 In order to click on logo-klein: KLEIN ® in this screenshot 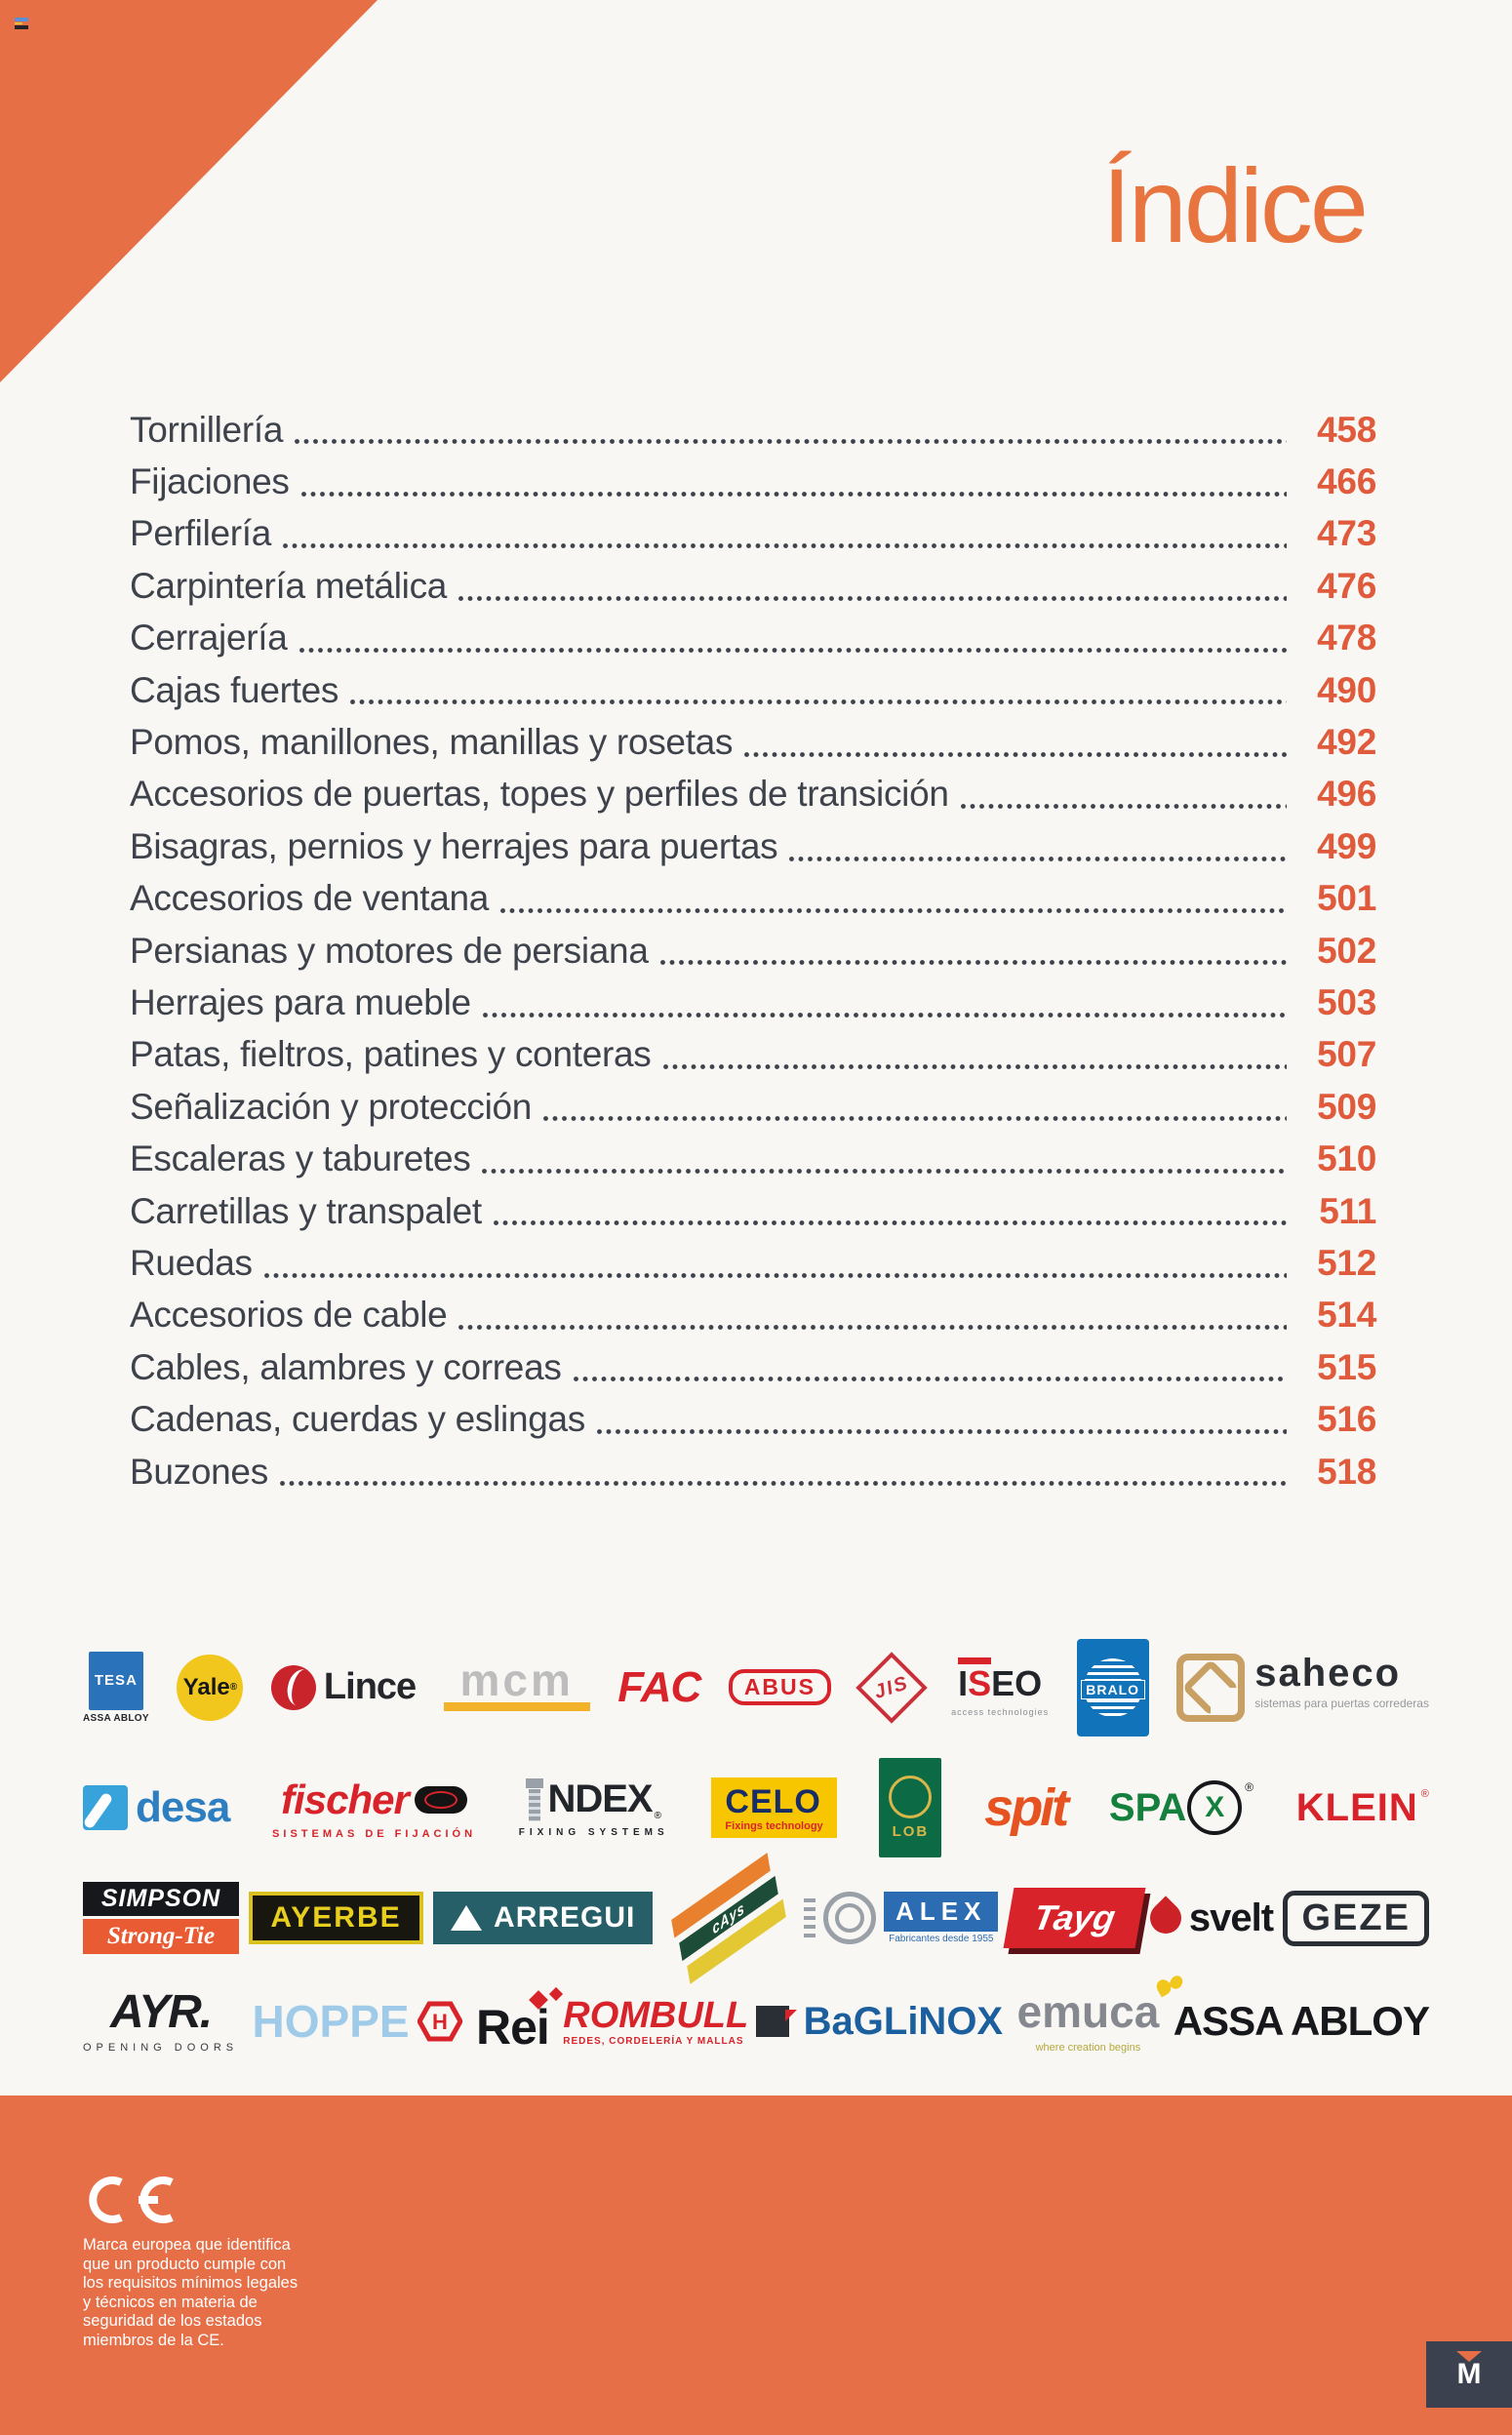, I will do `click(1362, 1807)`.